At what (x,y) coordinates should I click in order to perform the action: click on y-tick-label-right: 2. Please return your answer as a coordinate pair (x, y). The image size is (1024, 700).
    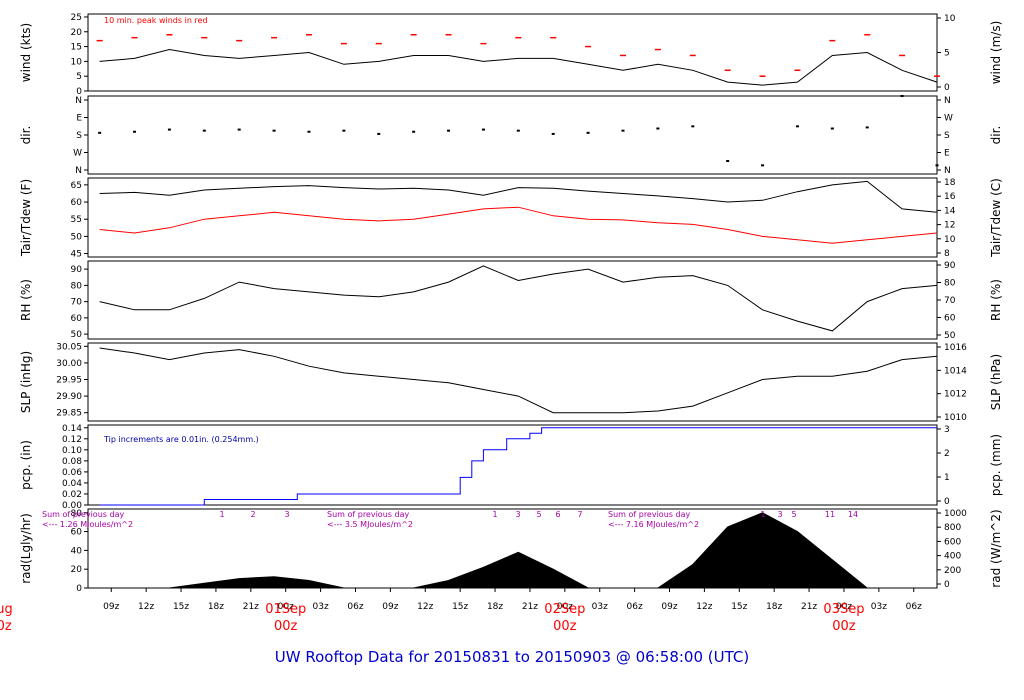
    Looking at the image, I should click on (947, 454).